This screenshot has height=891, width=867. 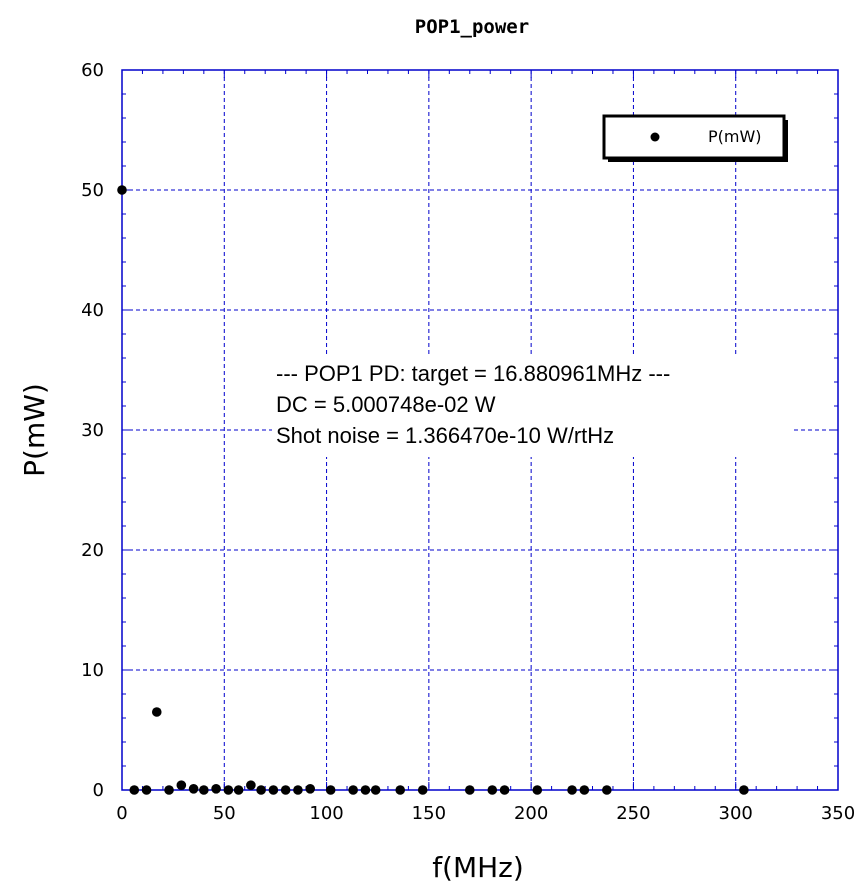 I want to click on x-tick-label: 250, so click(x=633, y=813).